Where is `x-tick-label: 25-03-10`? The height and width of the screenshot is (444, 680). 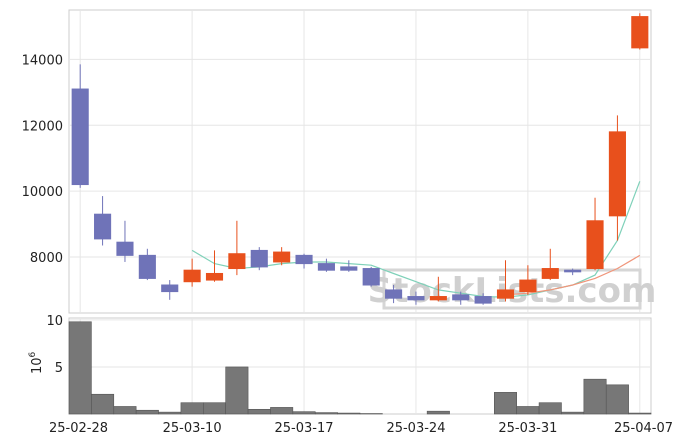 x-tick-label: 25-03-10 is located at coordinates (192, 428).